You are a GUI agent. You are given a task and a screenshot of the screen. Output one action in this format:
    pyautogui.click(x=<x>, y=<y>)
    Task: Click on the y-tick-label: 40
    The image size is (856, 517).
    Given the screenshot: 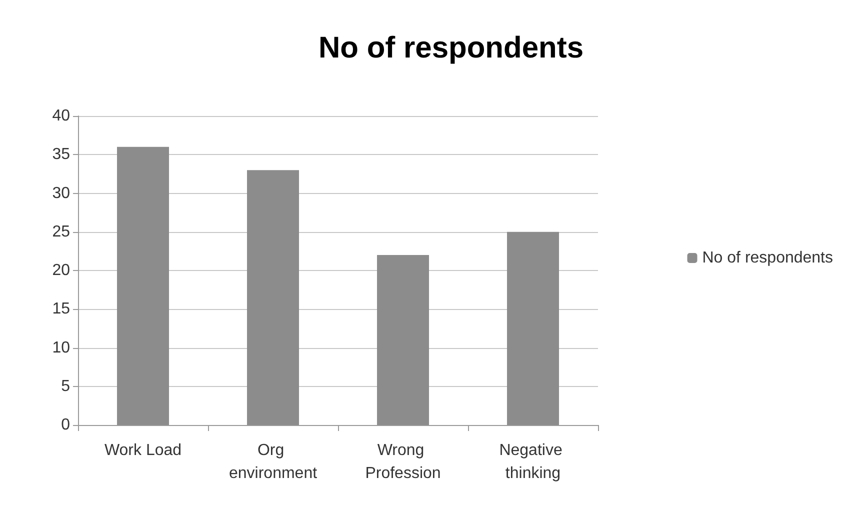 What is the action you would take?
    pyautogui.click(x=61, y=116)
    